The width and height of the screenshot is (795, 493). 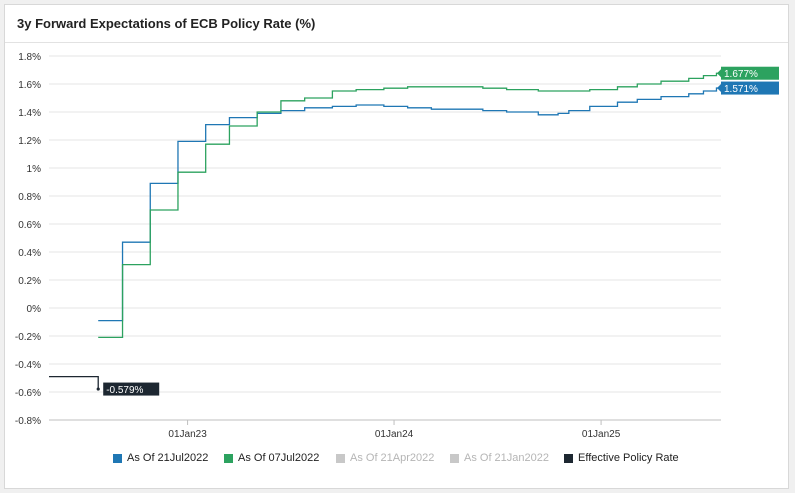 I want to click on title-divider, so click(x=396, y=42).